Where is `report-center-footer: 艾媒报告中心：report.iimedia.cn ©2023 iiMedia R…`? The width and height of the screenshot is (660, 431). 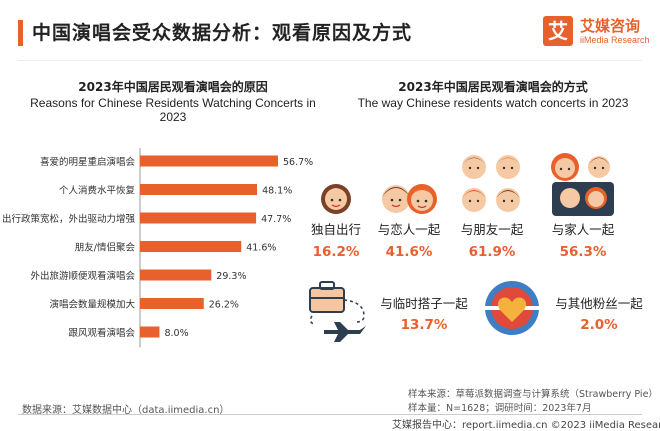
report-center-footer: 艾媒报告中心：report.iimedia.cn ©2023 iiMedia R… is located at coordinates (526, 425).